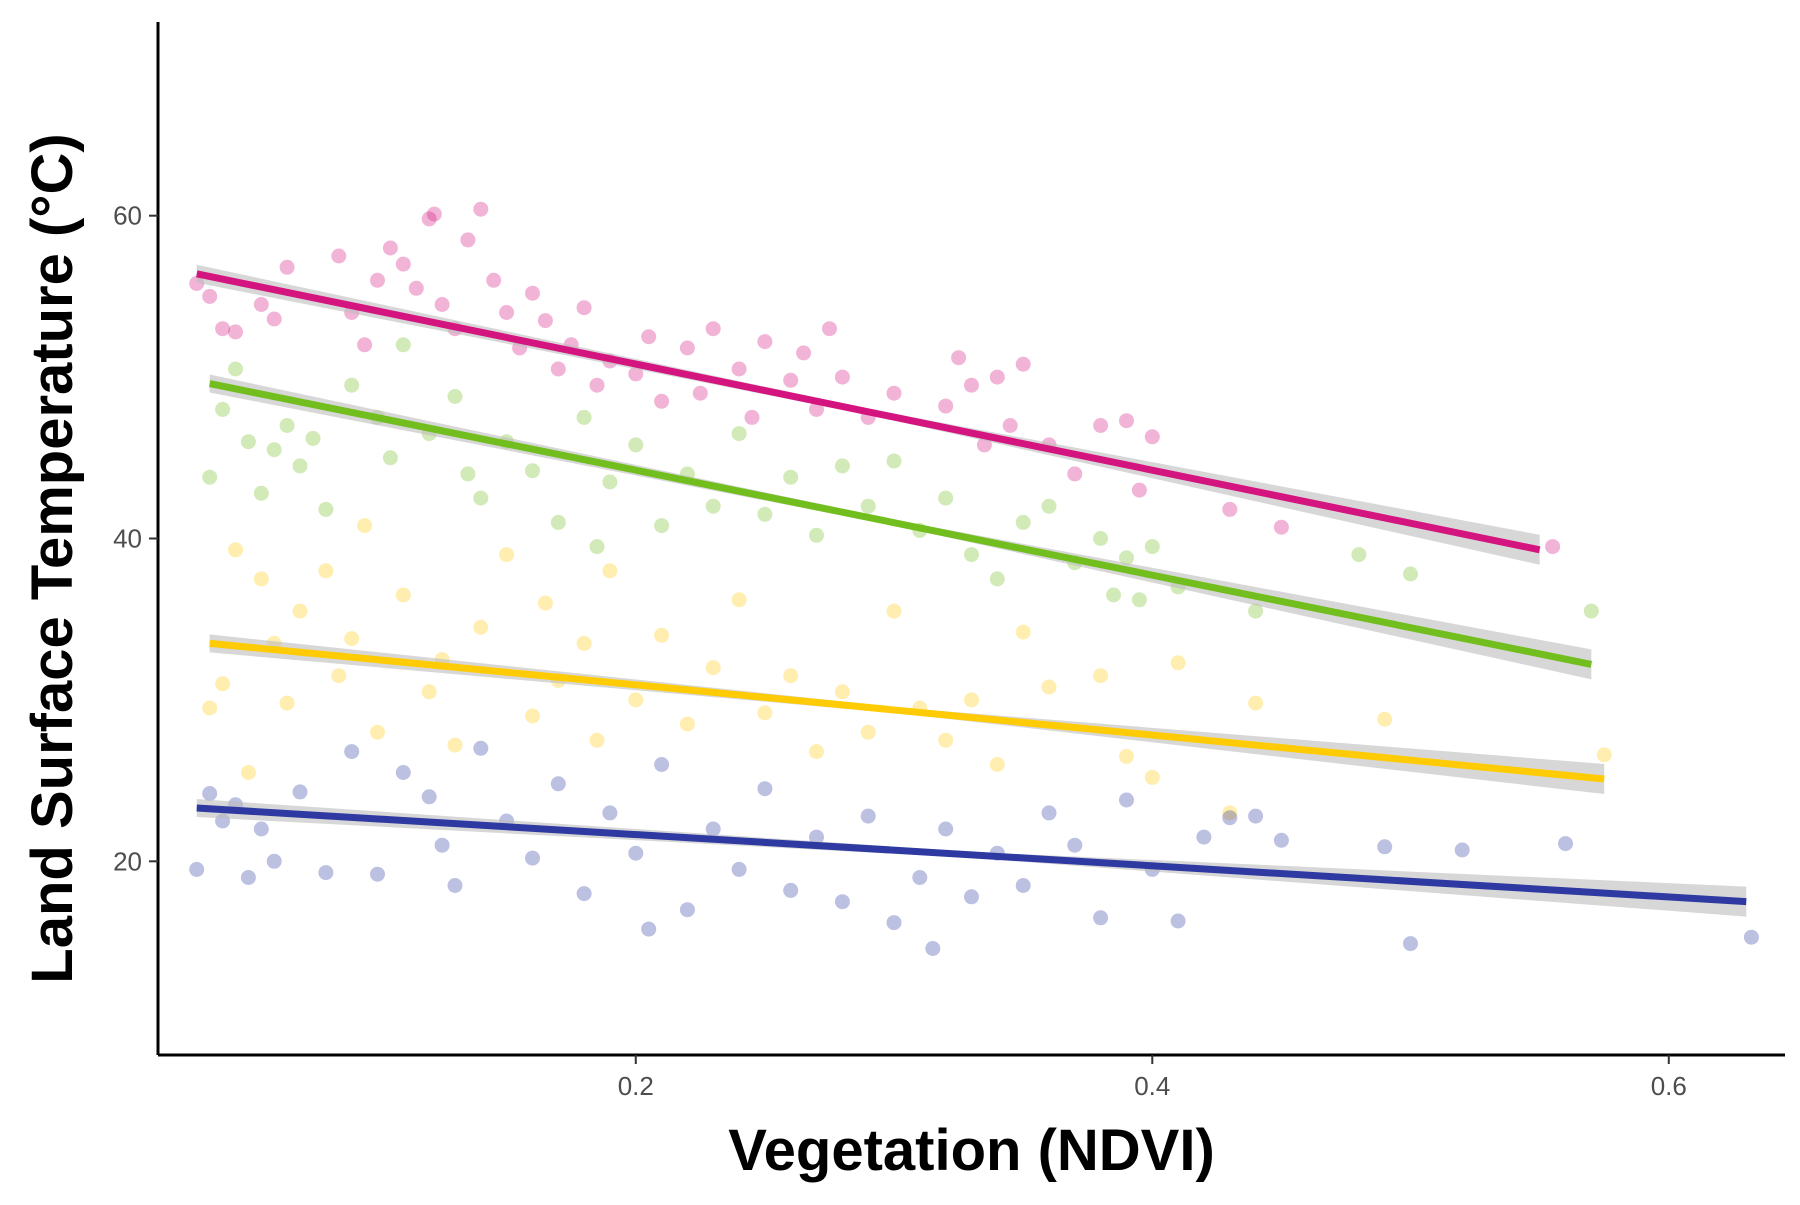 This screenshot has width=1800, height=1205. What do you see at coordinates (127, 216) in the screenshot?
I see `y-tick-label: 60` at bounding box center [127, 216].